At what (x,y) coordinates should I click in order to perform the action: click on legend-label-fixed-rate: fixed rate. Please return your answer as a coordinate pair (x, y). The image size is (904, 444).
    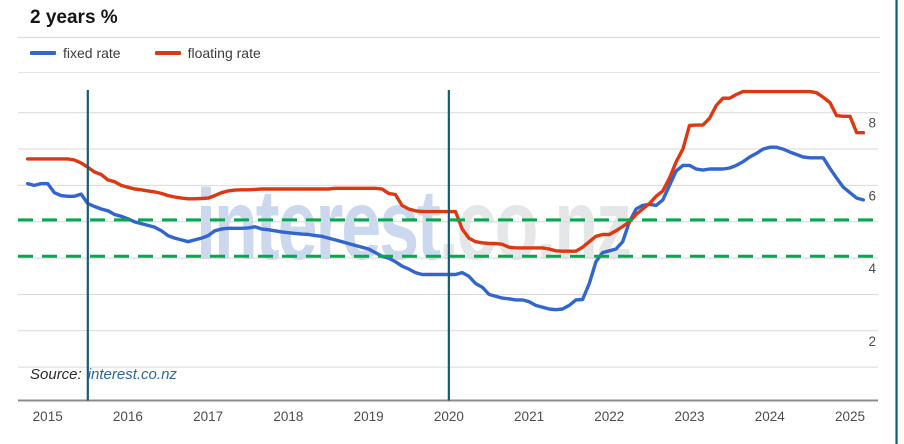
    Looking at the image, I should click on (92, 53).